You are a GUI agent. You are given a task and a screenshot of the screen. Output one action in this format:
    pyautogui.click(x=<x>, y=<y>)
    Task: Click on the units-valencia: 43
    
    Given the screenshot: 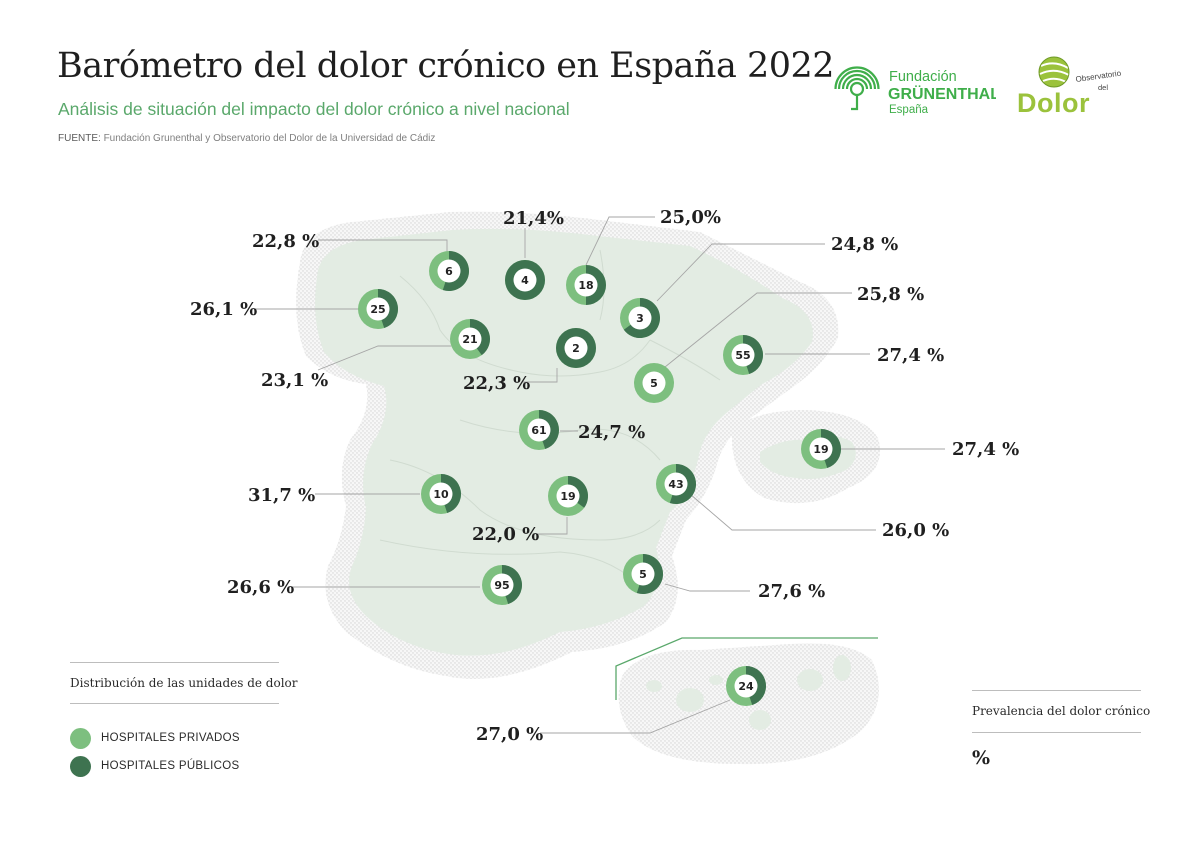 What is the action you would take?
    pyautogui.click(x=675, y=484)
    